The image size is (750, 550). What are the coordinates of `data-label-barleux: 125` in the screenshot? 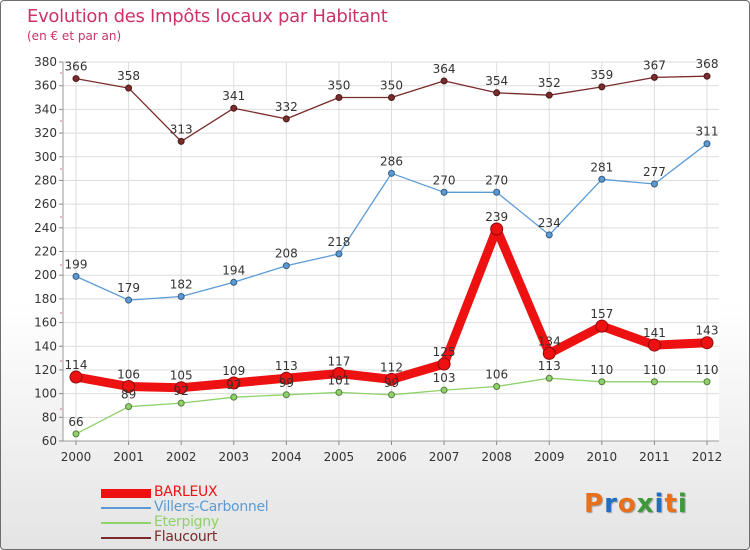 It's located at (444, 352).